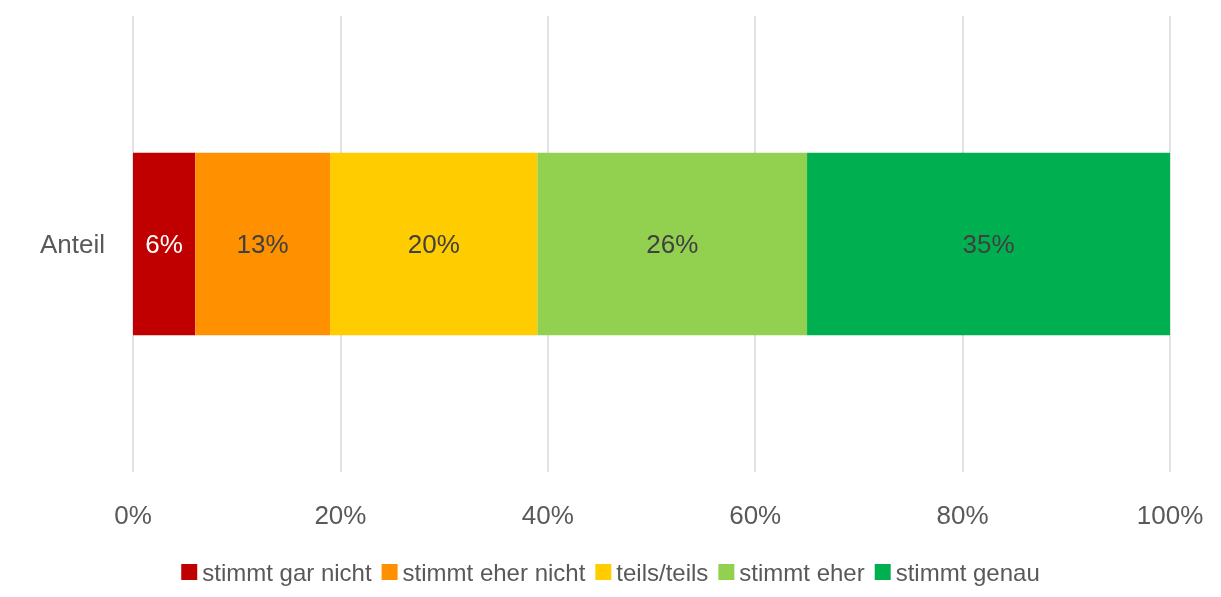 The height and width of the screenshot is (597, 1221). I want to click on data-label: 35%, so click(988, 244).